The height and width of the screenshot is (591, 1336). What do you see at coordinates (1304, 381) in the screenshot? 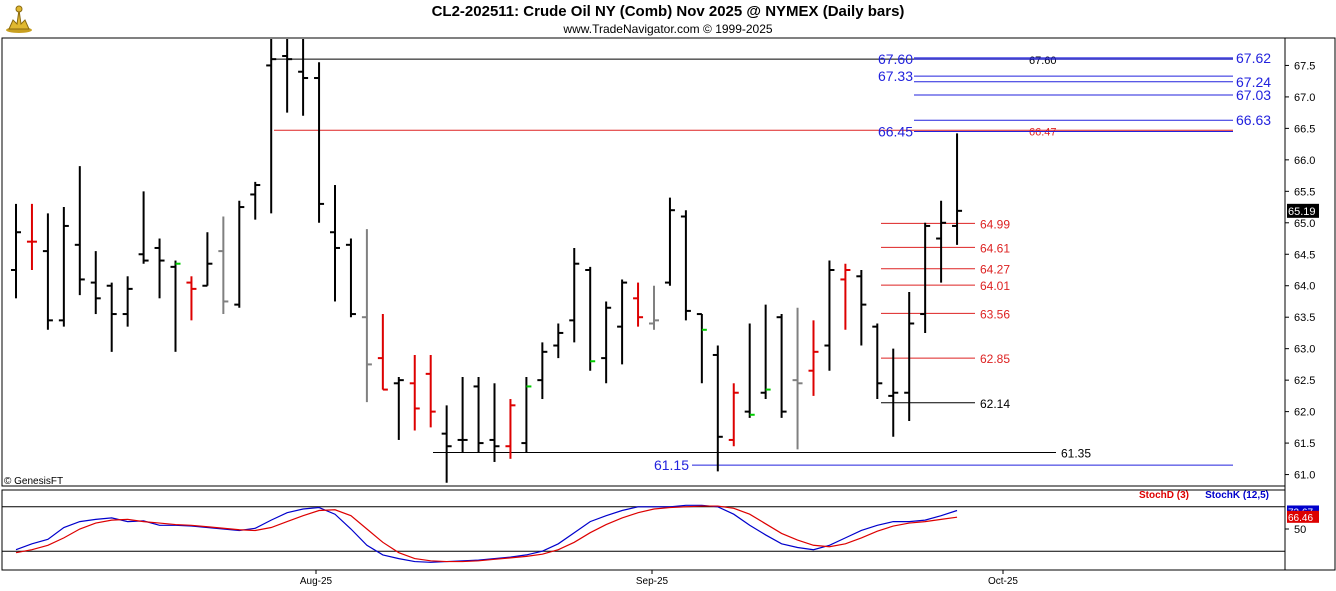
I see `price-tick-label: 62.5` at bounding box center [1304, 381].